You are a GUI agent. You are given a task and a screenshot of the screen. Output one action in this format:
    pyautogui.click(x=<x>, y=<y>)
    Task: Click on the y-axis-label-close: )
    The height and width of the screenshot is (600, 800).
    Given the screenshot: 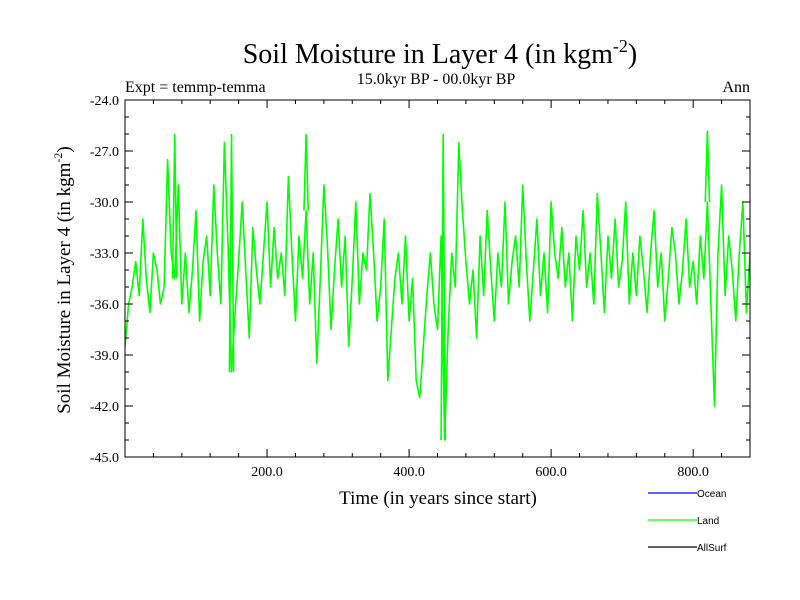 What is the action you would take?
    pyautogui.click(x=64, y=149)
    